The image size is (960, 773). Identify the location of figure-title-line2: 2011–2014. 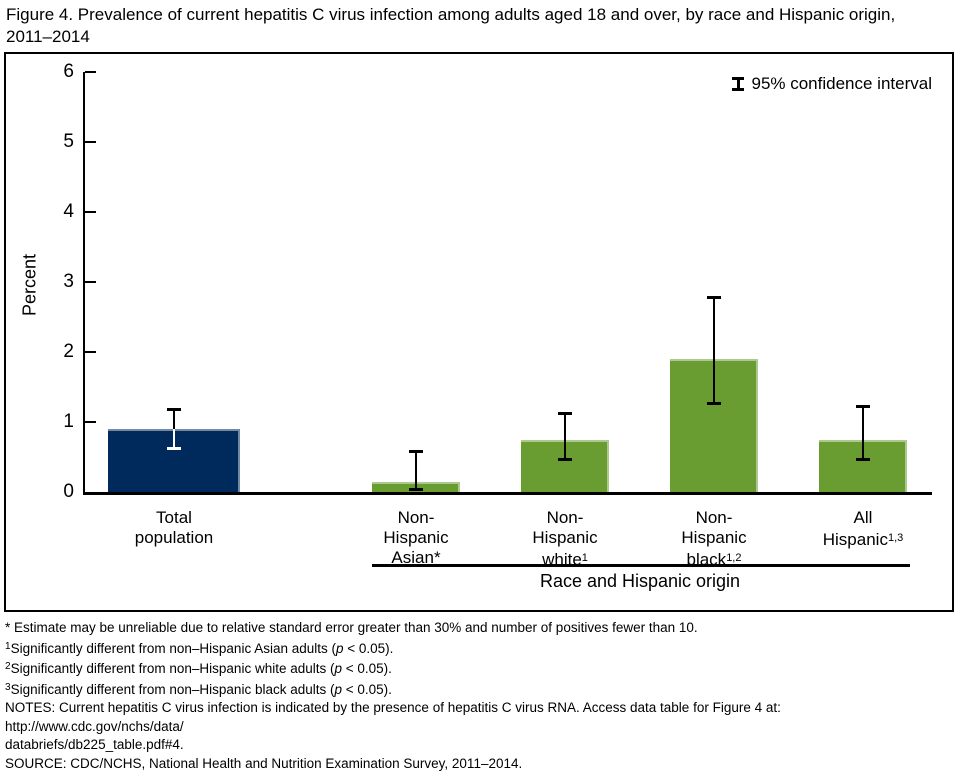
(479, 37).